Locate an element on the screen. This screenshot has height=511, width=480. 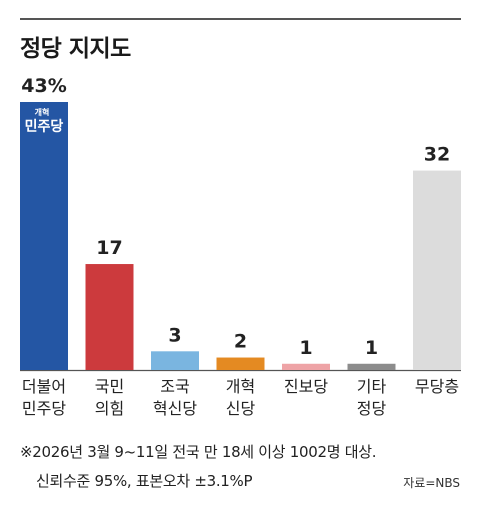
value-label-7: 32 is located at coordinates (437, 155).